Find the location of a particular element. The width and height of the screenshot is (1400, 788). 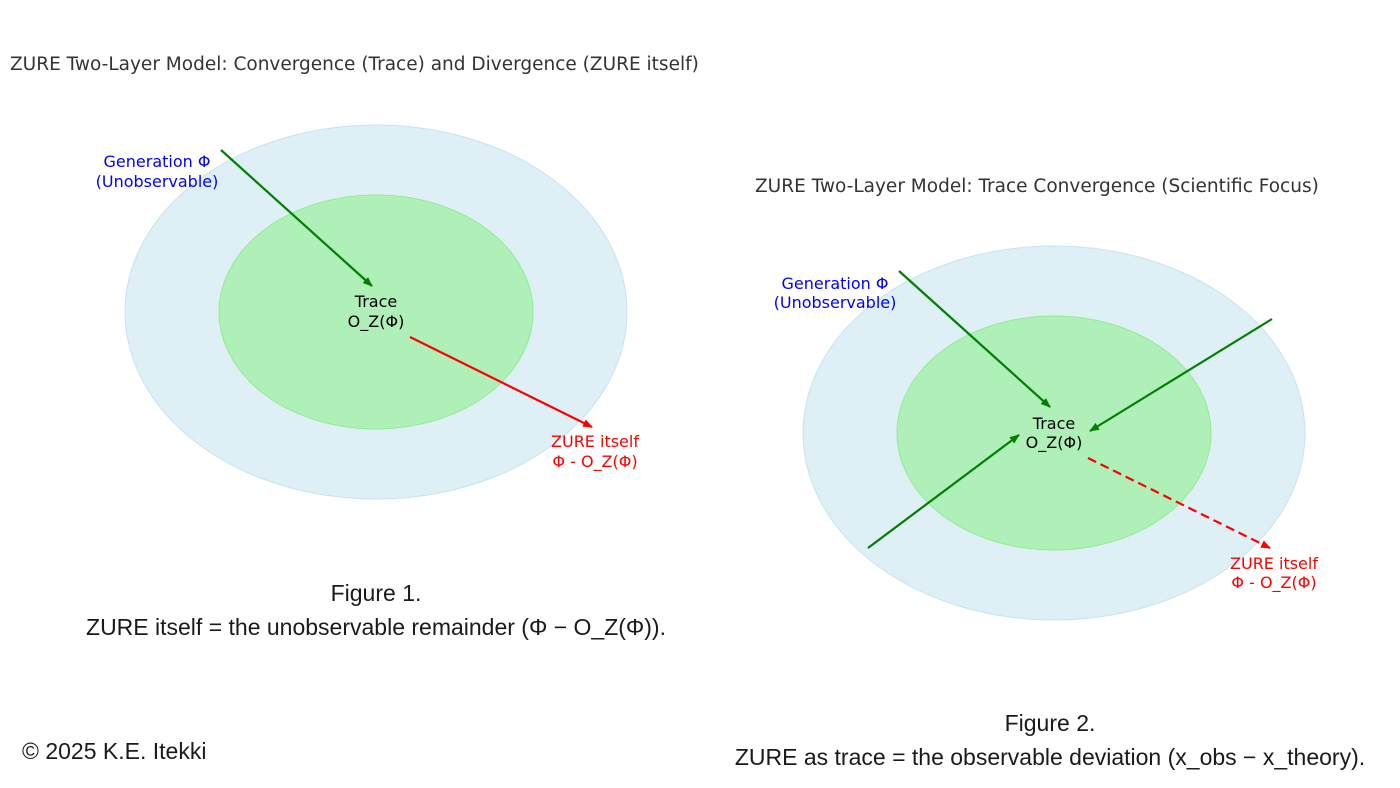

convergence-arrow is located at coordinates (296, 218).